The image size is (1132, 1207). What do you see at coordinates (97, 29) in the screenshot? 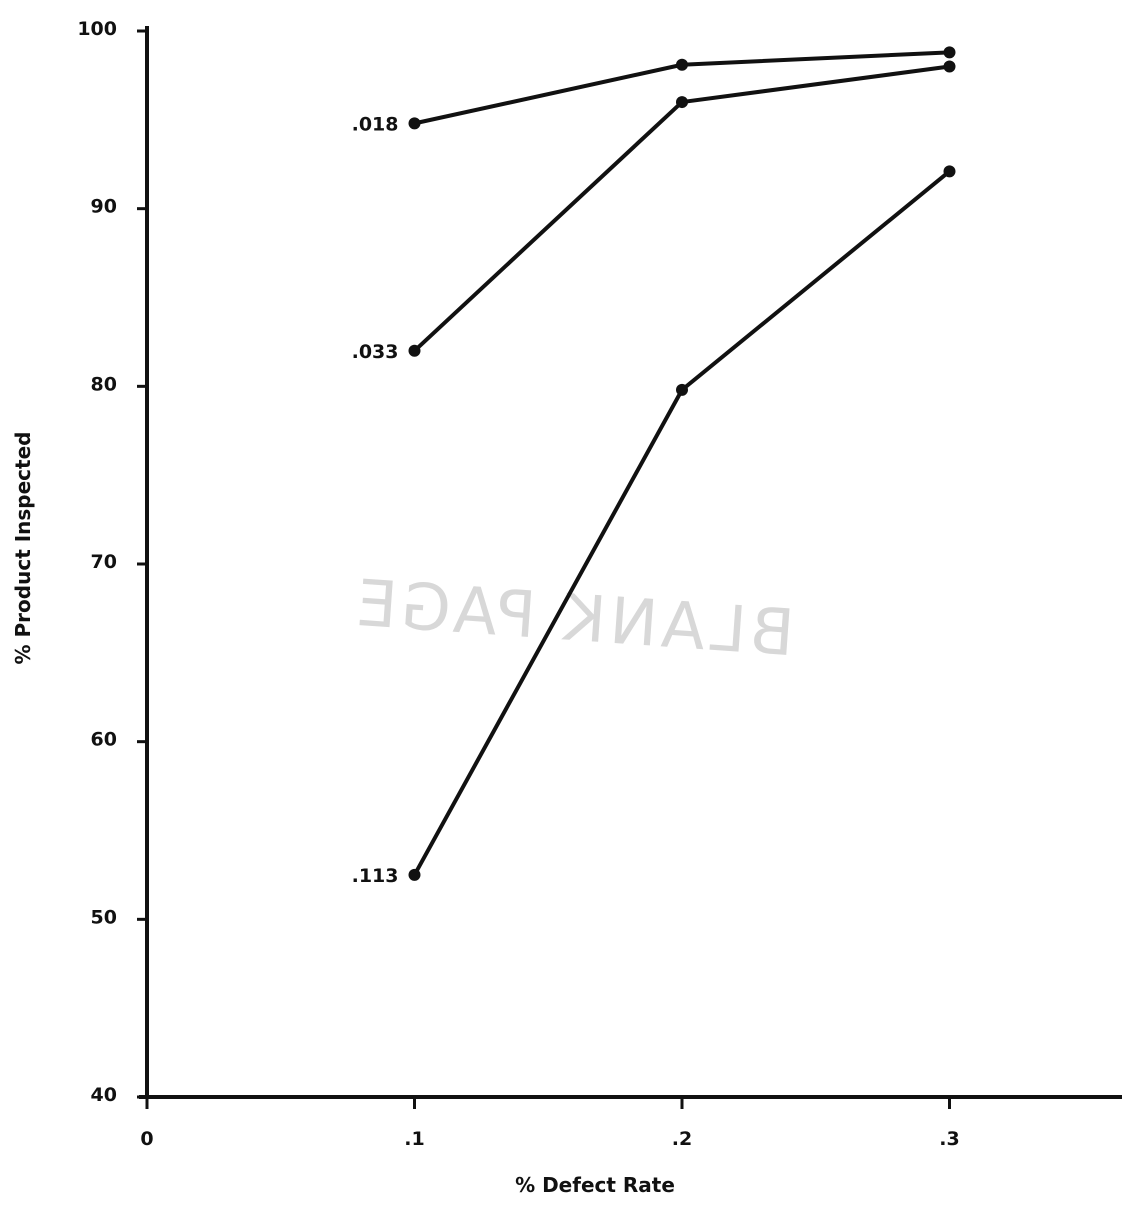
I see `y-tick-label: 100` at bounding box center [97, 29].